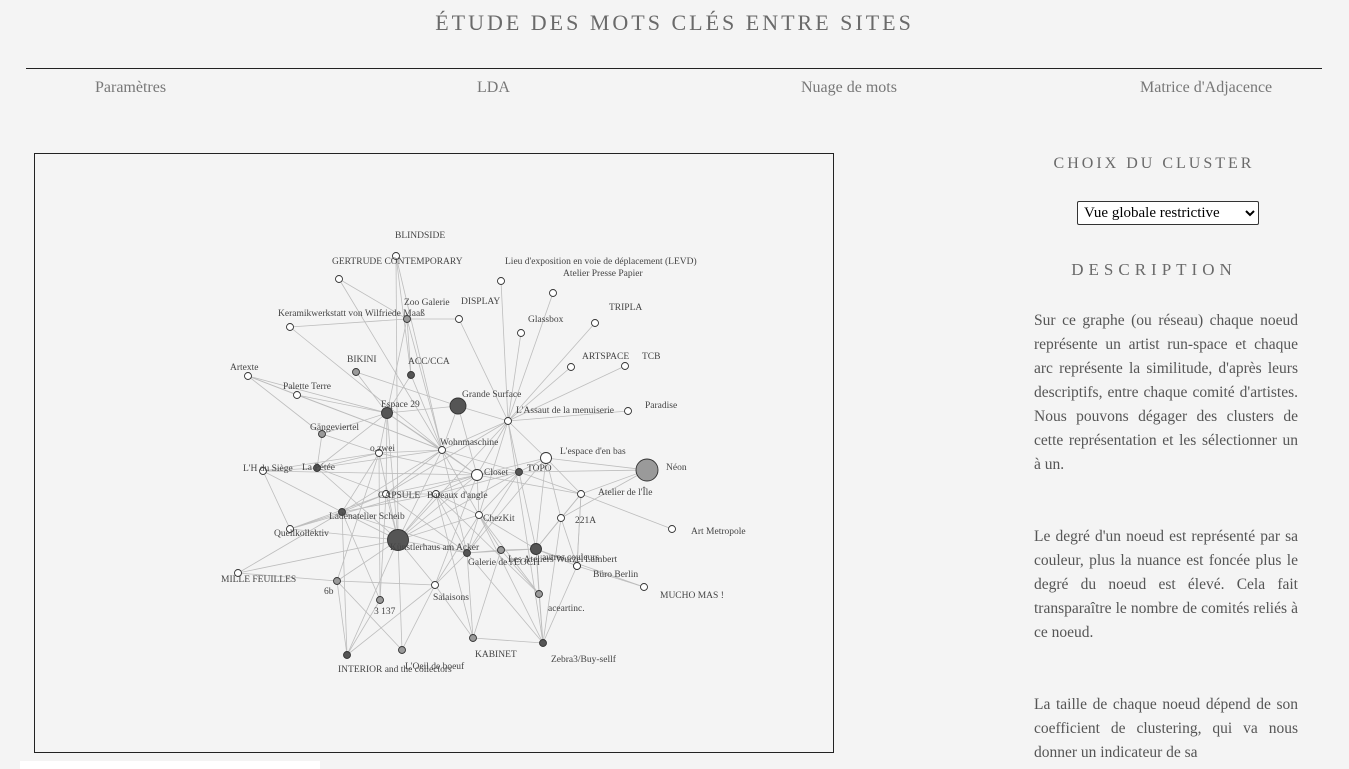  What do you see at coordinates (521, 333) in the screenshot?
I see `graph-node-glassbox` at bounding box center [521, 333].